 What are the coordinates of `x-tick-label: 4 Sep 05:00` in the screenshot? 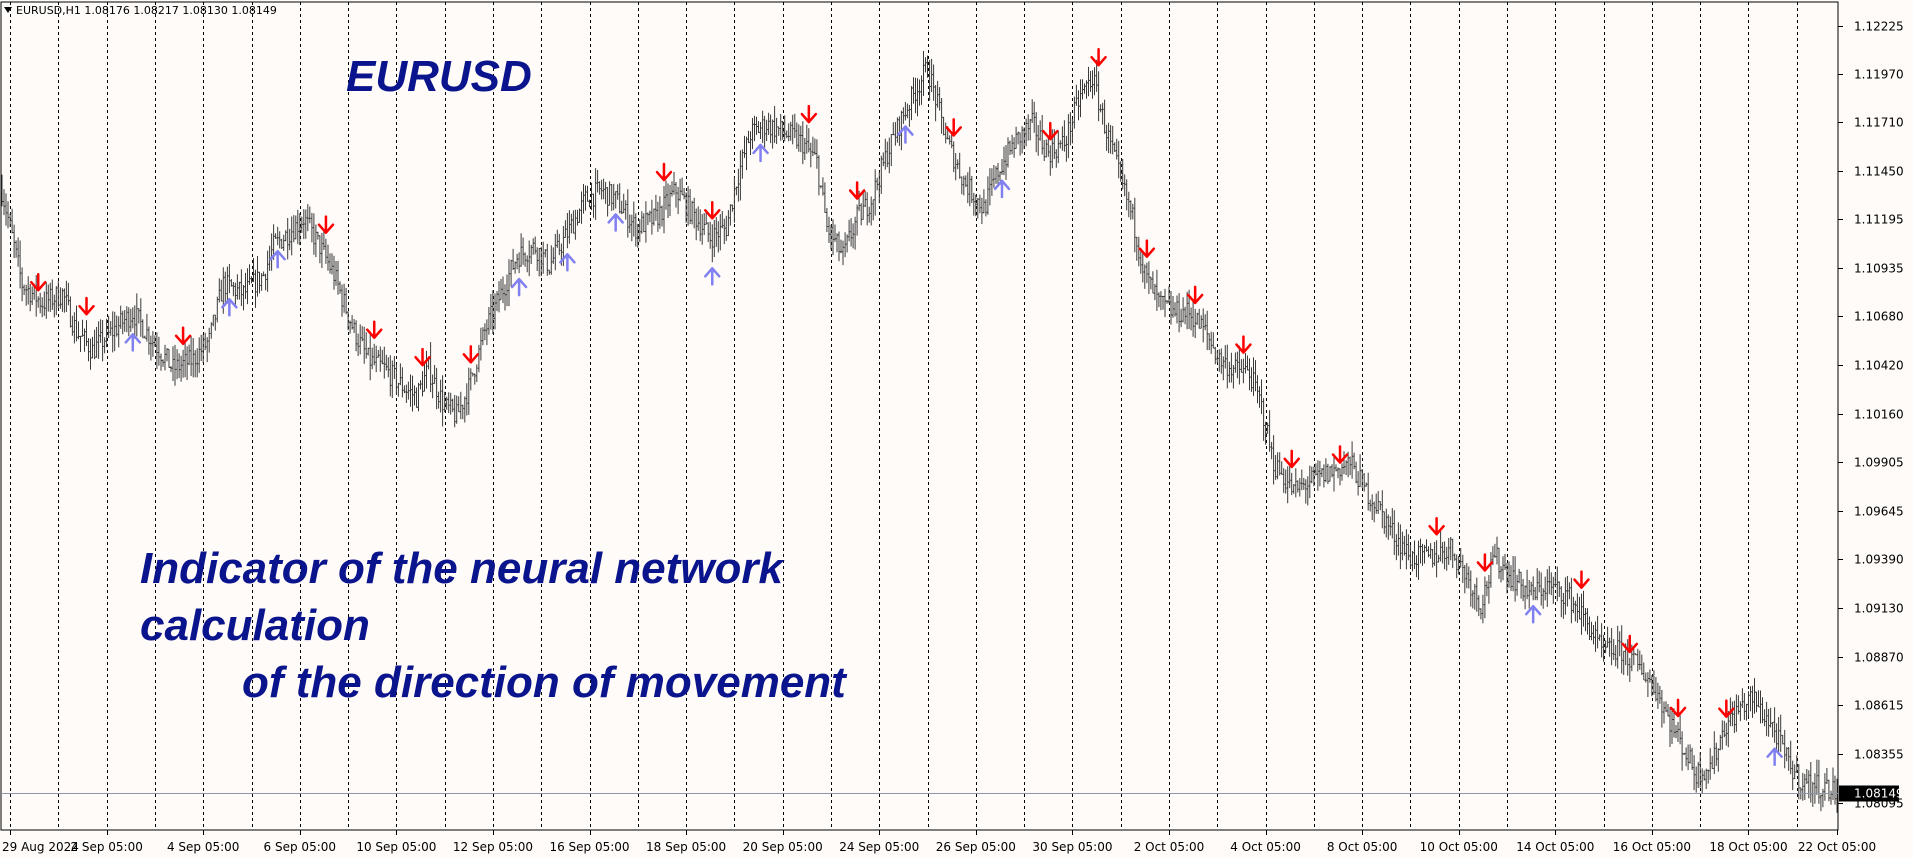 It's located at (203, 847).